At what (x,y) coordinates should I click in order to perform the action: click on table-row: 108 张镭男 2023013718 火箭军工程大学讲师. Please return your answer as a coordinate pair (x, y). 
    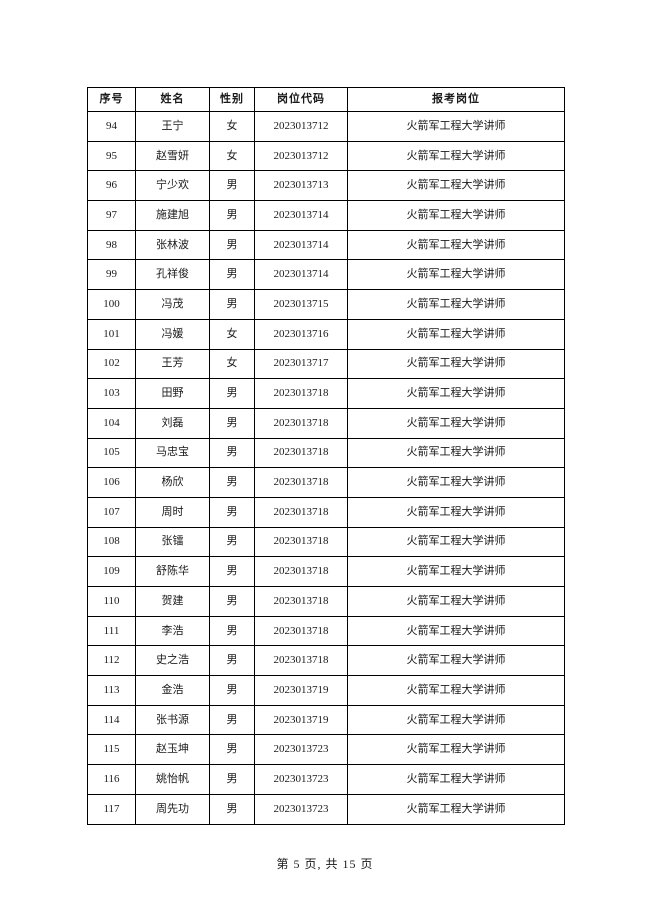
    Looking at the image, I should click on (326, 542).